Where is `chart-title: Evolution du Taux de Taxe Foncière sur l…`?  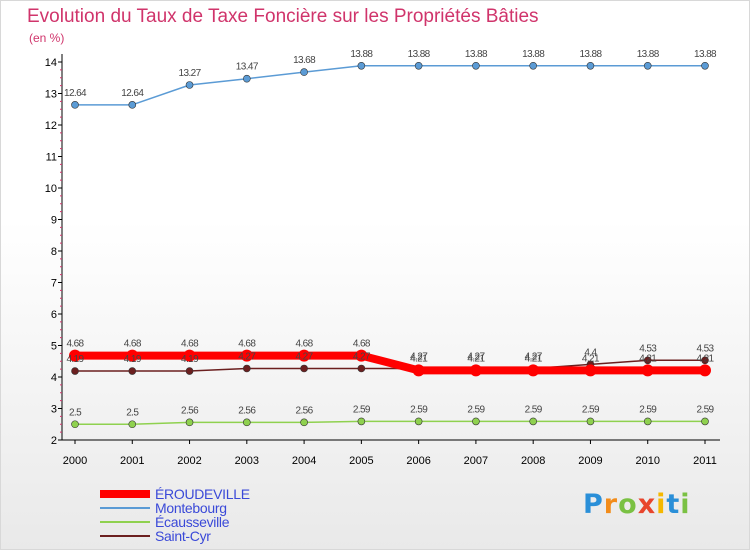
chart-title: Evolution du Taux de Taxe Foncière sur l… is located at coordinates (283, 16).